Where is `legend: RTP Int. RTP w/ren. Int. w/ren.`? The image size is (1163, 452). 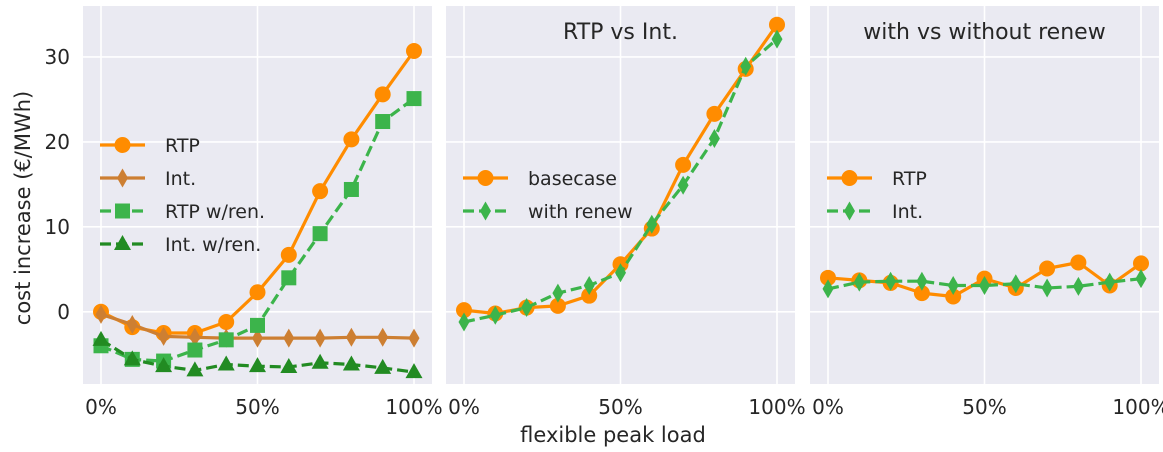
legend: RTP Int. RTP w/ren. Int. w/ren. is located at coordinates (182, 195).